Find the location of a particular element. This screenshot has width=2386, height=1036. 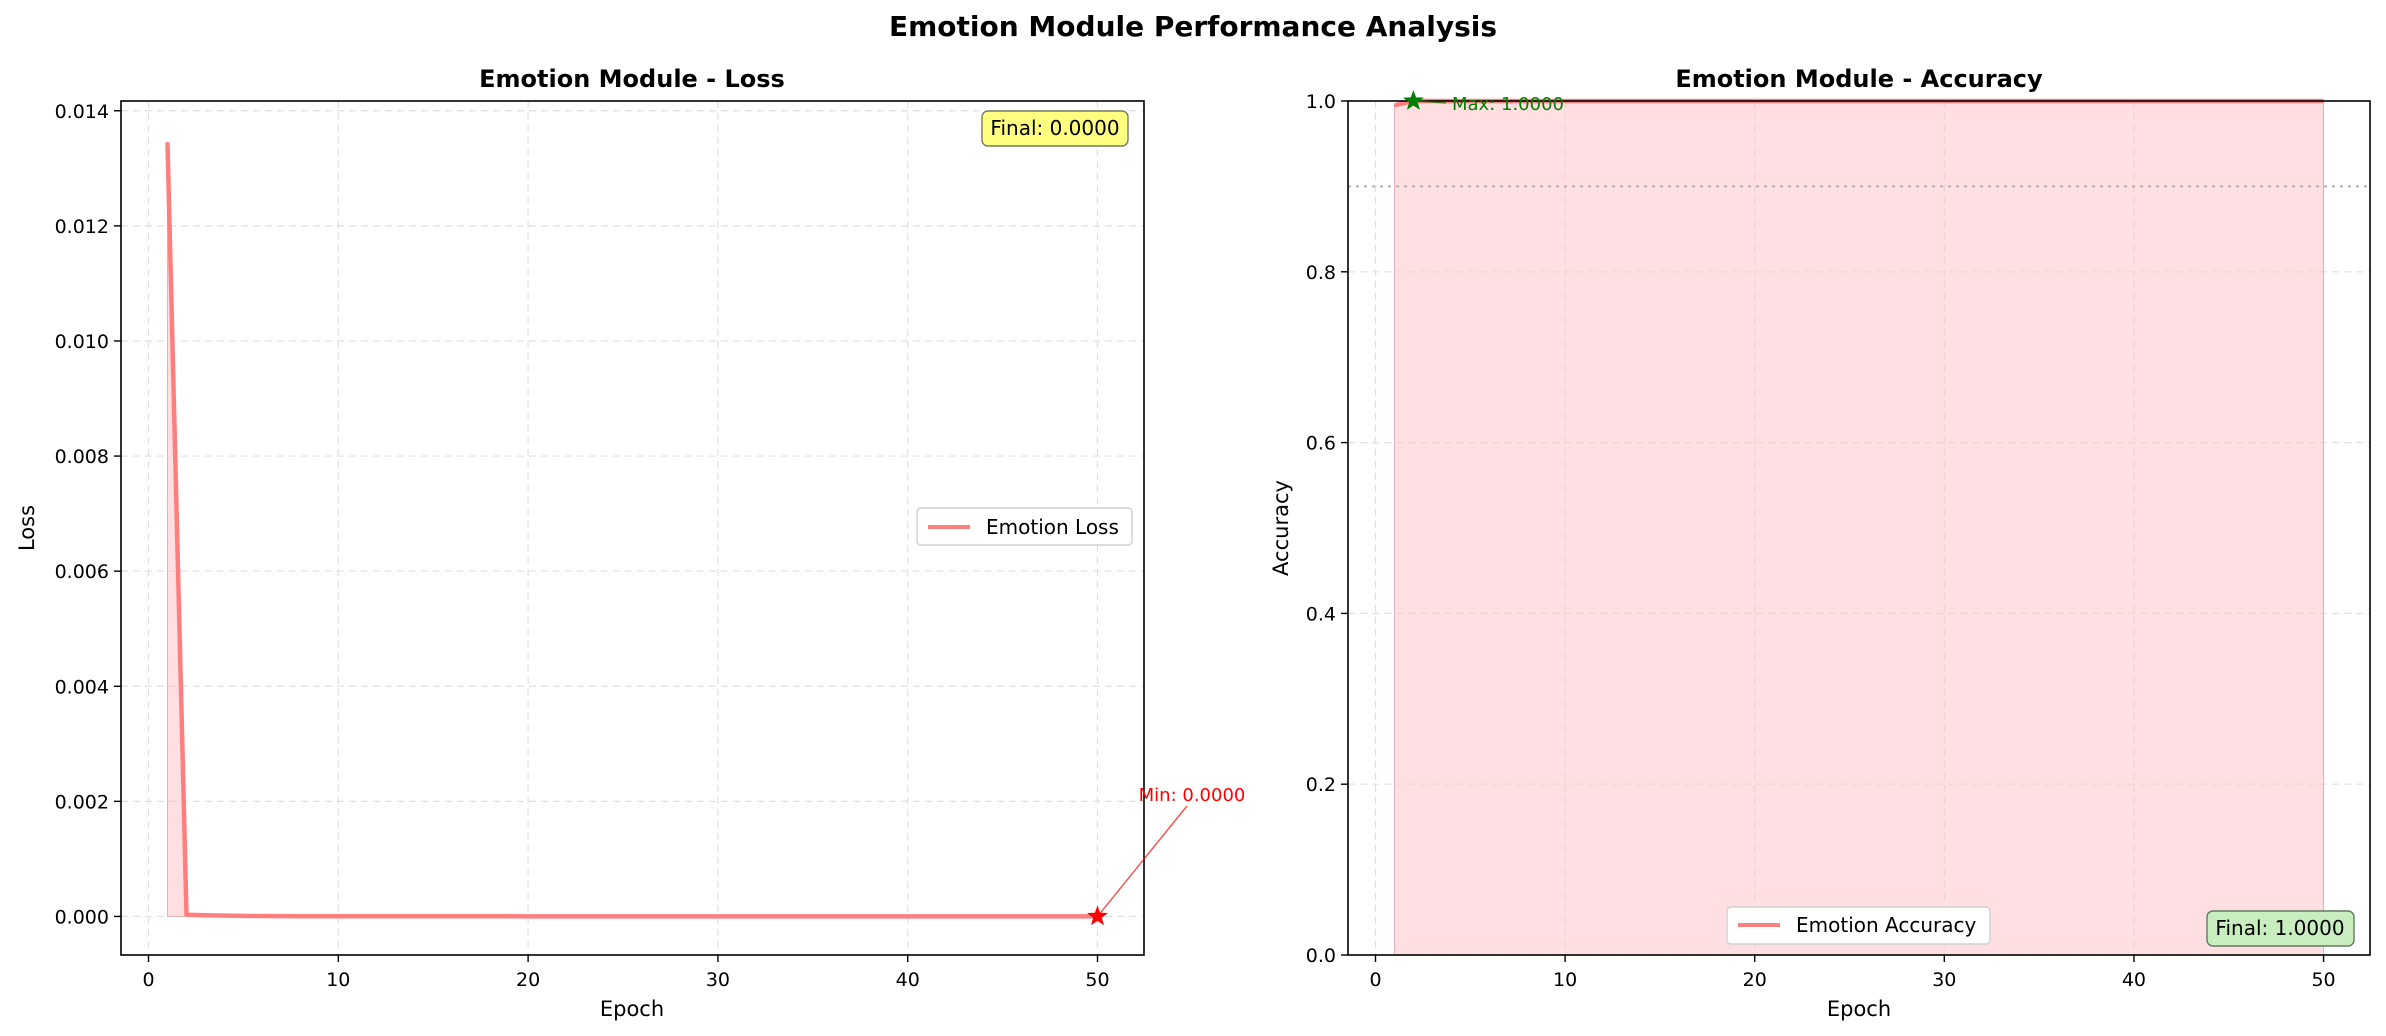

y-tick-label: 0.2 is located at coordinates (1321, 785).